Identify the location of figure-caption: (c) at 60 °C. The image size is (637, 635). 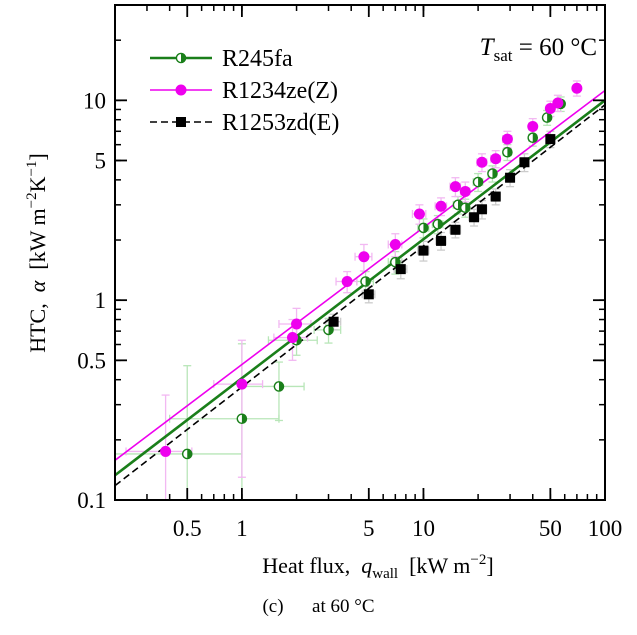
(318, 606).